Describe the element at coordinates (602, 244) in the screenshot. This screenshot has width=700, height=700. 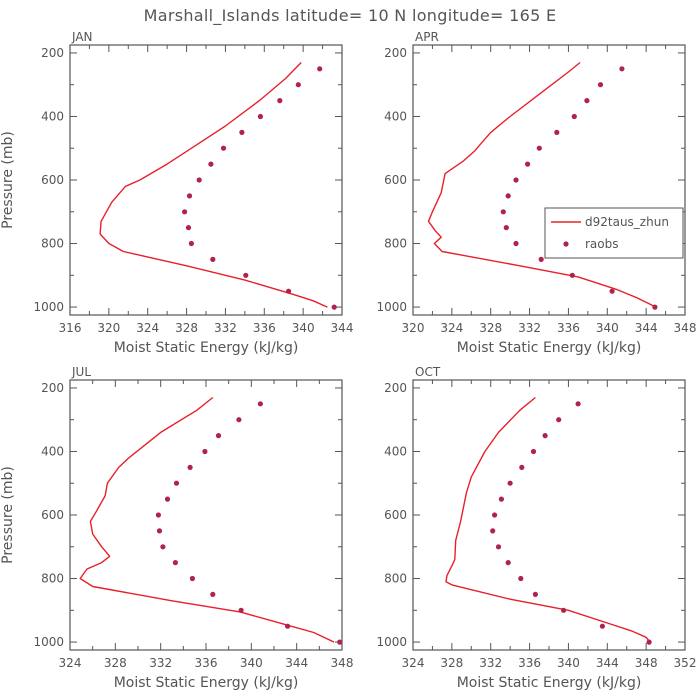
I see `legend-label: raobs` at that location.